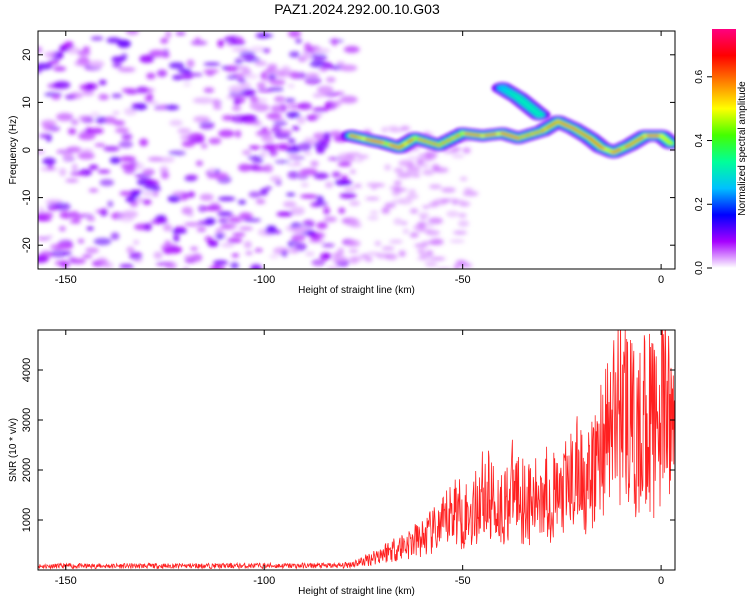  I want to click on x-tick-label: -50, so click(463, 581).